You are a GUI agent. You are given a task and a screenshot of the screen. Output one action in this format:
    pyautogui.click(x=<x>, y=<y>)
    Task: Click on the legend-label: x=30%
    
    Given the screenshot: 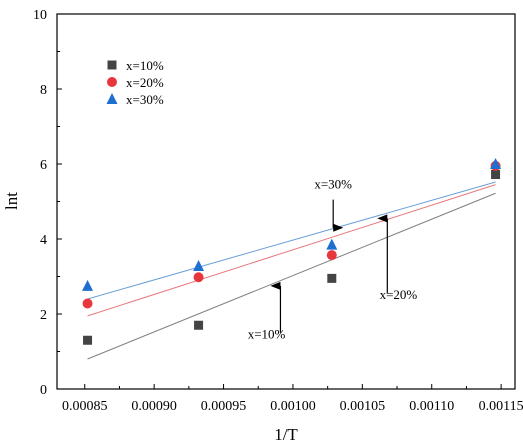 What is the action you would take?
    pyautogui.click(x=145, y=99)
    